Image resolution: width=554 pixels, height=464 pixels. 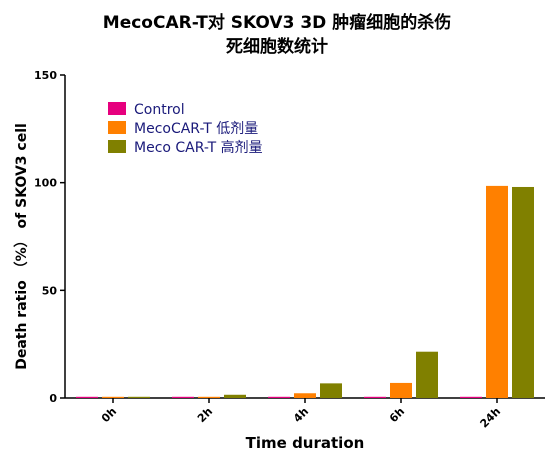 I want to click on y-tick-label: 0, so click(x=53, y=398).